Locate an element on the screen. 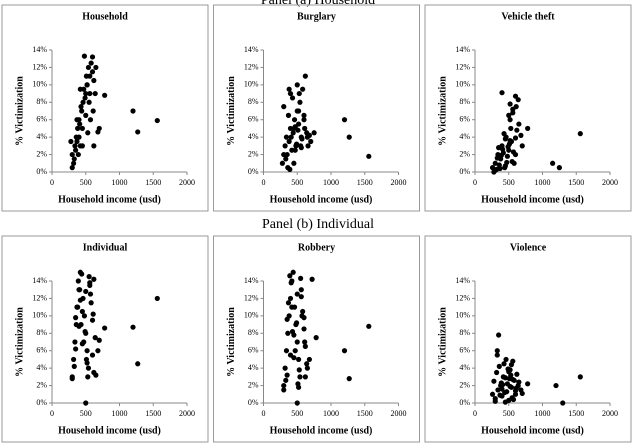  x-tick-label: 500 is located at coordinates (297, 413).